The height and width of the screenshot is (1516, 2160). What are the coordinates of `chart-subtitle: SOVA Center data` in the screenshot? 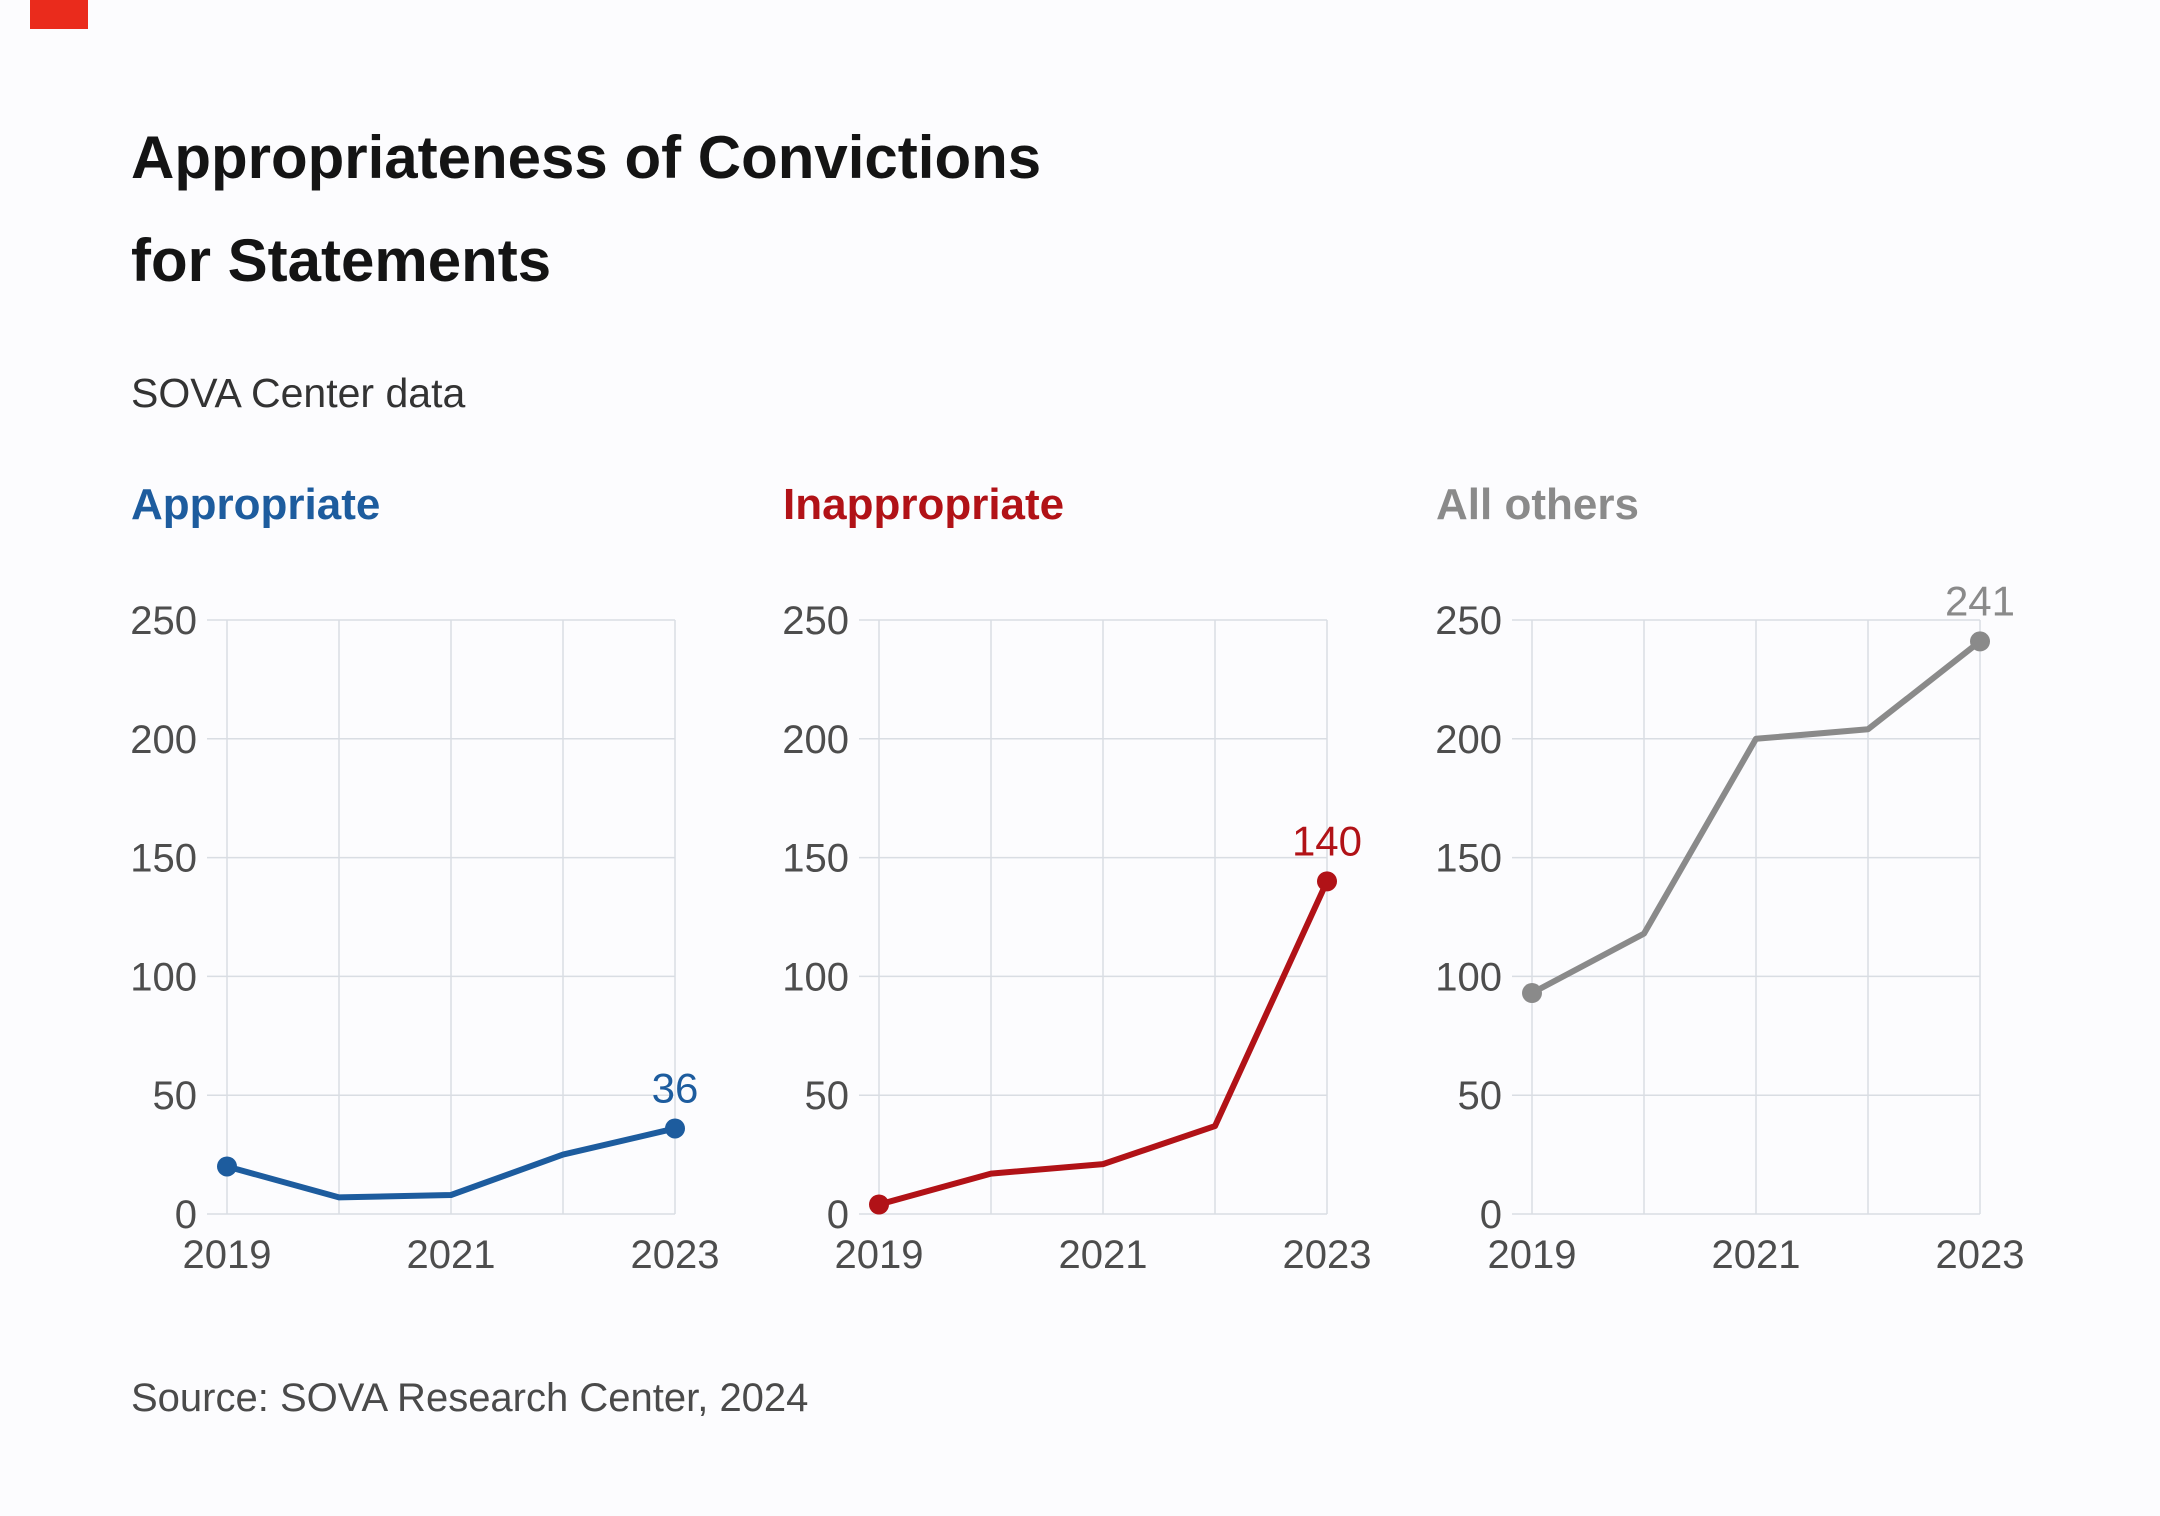 It's located at (298, 393).